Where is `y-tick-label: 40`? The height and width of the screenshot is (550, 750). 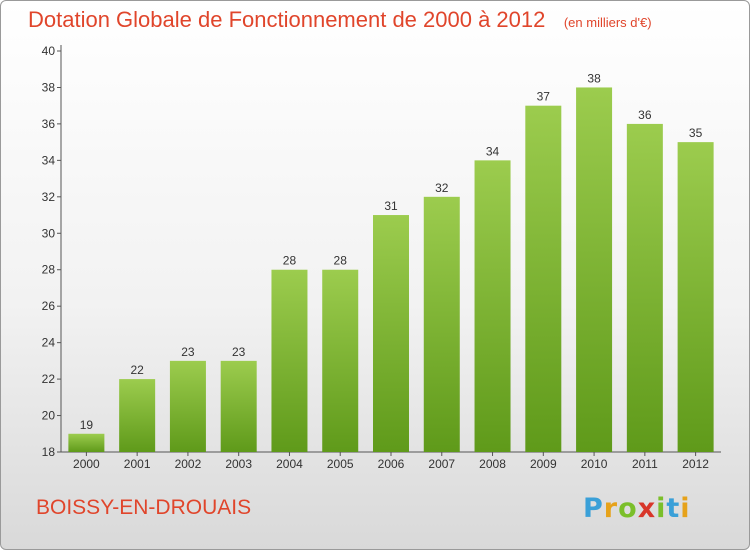
y-tick-label: 40 is located at coordinates (49, 51).